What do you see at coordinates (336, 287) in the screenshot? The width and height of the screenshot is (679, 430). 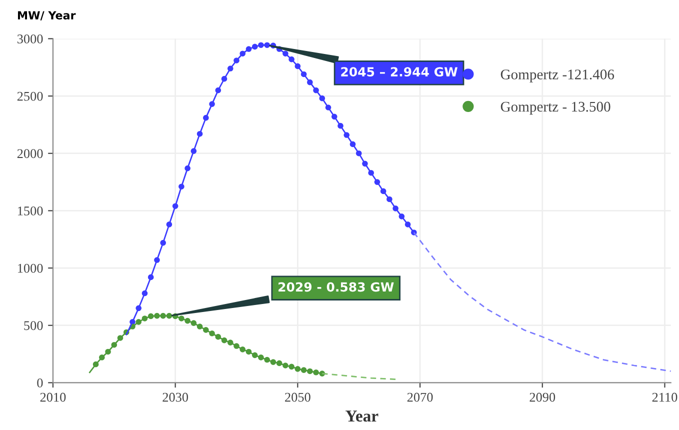 I see `annotation: 2029 - 0.583 GW` at bounding box center [336, 287].